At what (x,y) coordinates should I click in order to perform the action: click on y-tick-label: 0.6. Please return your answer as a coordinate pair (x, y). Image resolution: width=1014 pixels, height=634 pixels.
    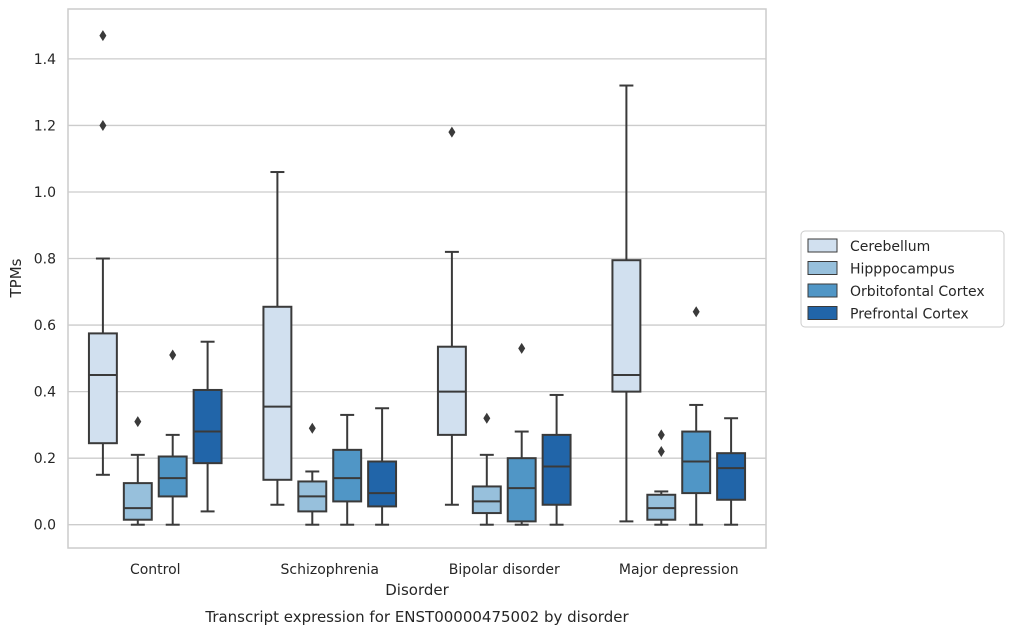
    Looking at the image, I should click on (45, 326).